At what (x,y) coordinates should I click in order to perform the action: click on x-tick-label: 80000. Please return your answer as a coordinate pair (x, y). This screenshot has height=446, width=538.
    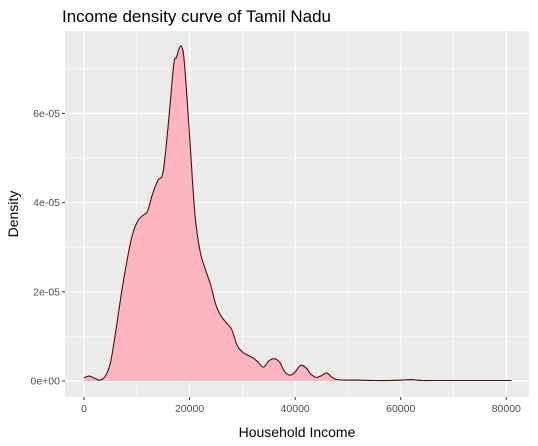
    Looking at the image, I should click on (506, 409).